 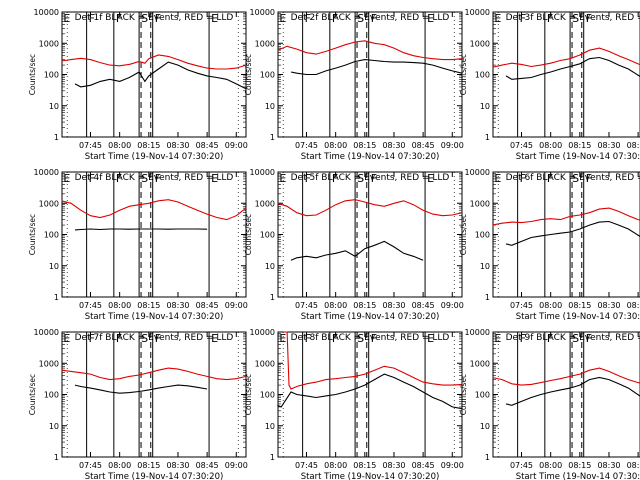 I want to click on chart-title: Det 9f BLACK = Events, RED = LLD, so click(x=573, y=338).